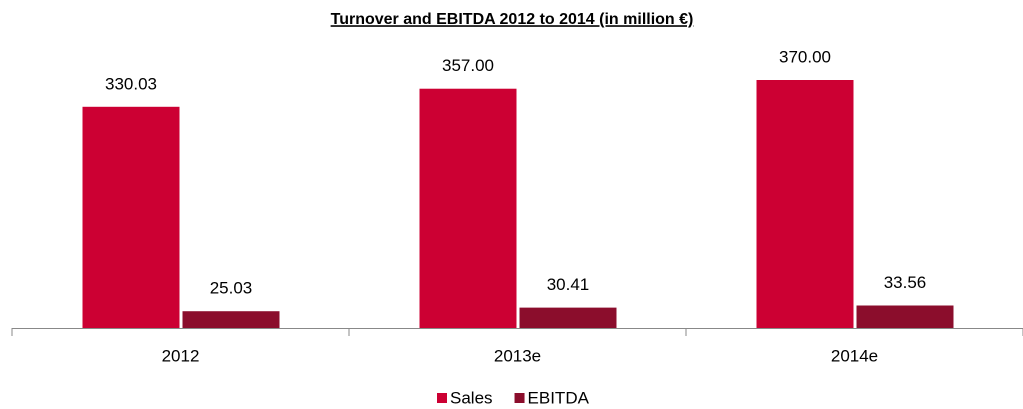 The height and width of the screenshot is (409, 1023). Describe the element at coordinates (231, 288) in the screenshot. I see `data-label: 25.03` at that location.